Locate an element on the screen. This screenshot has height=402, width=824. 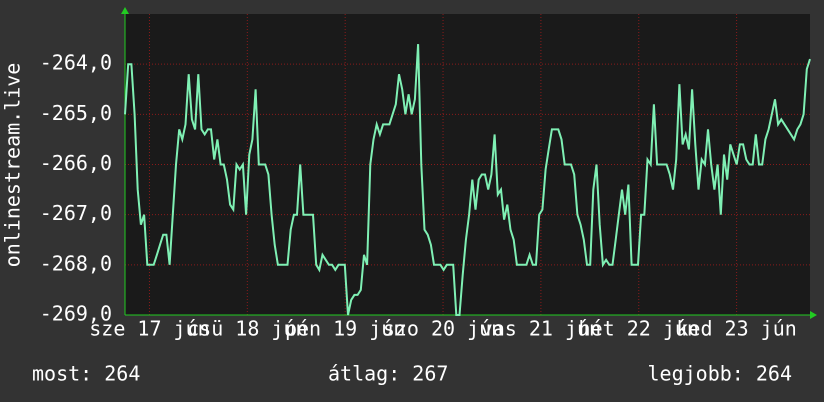
footer-best: legjobb: 264 is located at coordinates (720, 374).